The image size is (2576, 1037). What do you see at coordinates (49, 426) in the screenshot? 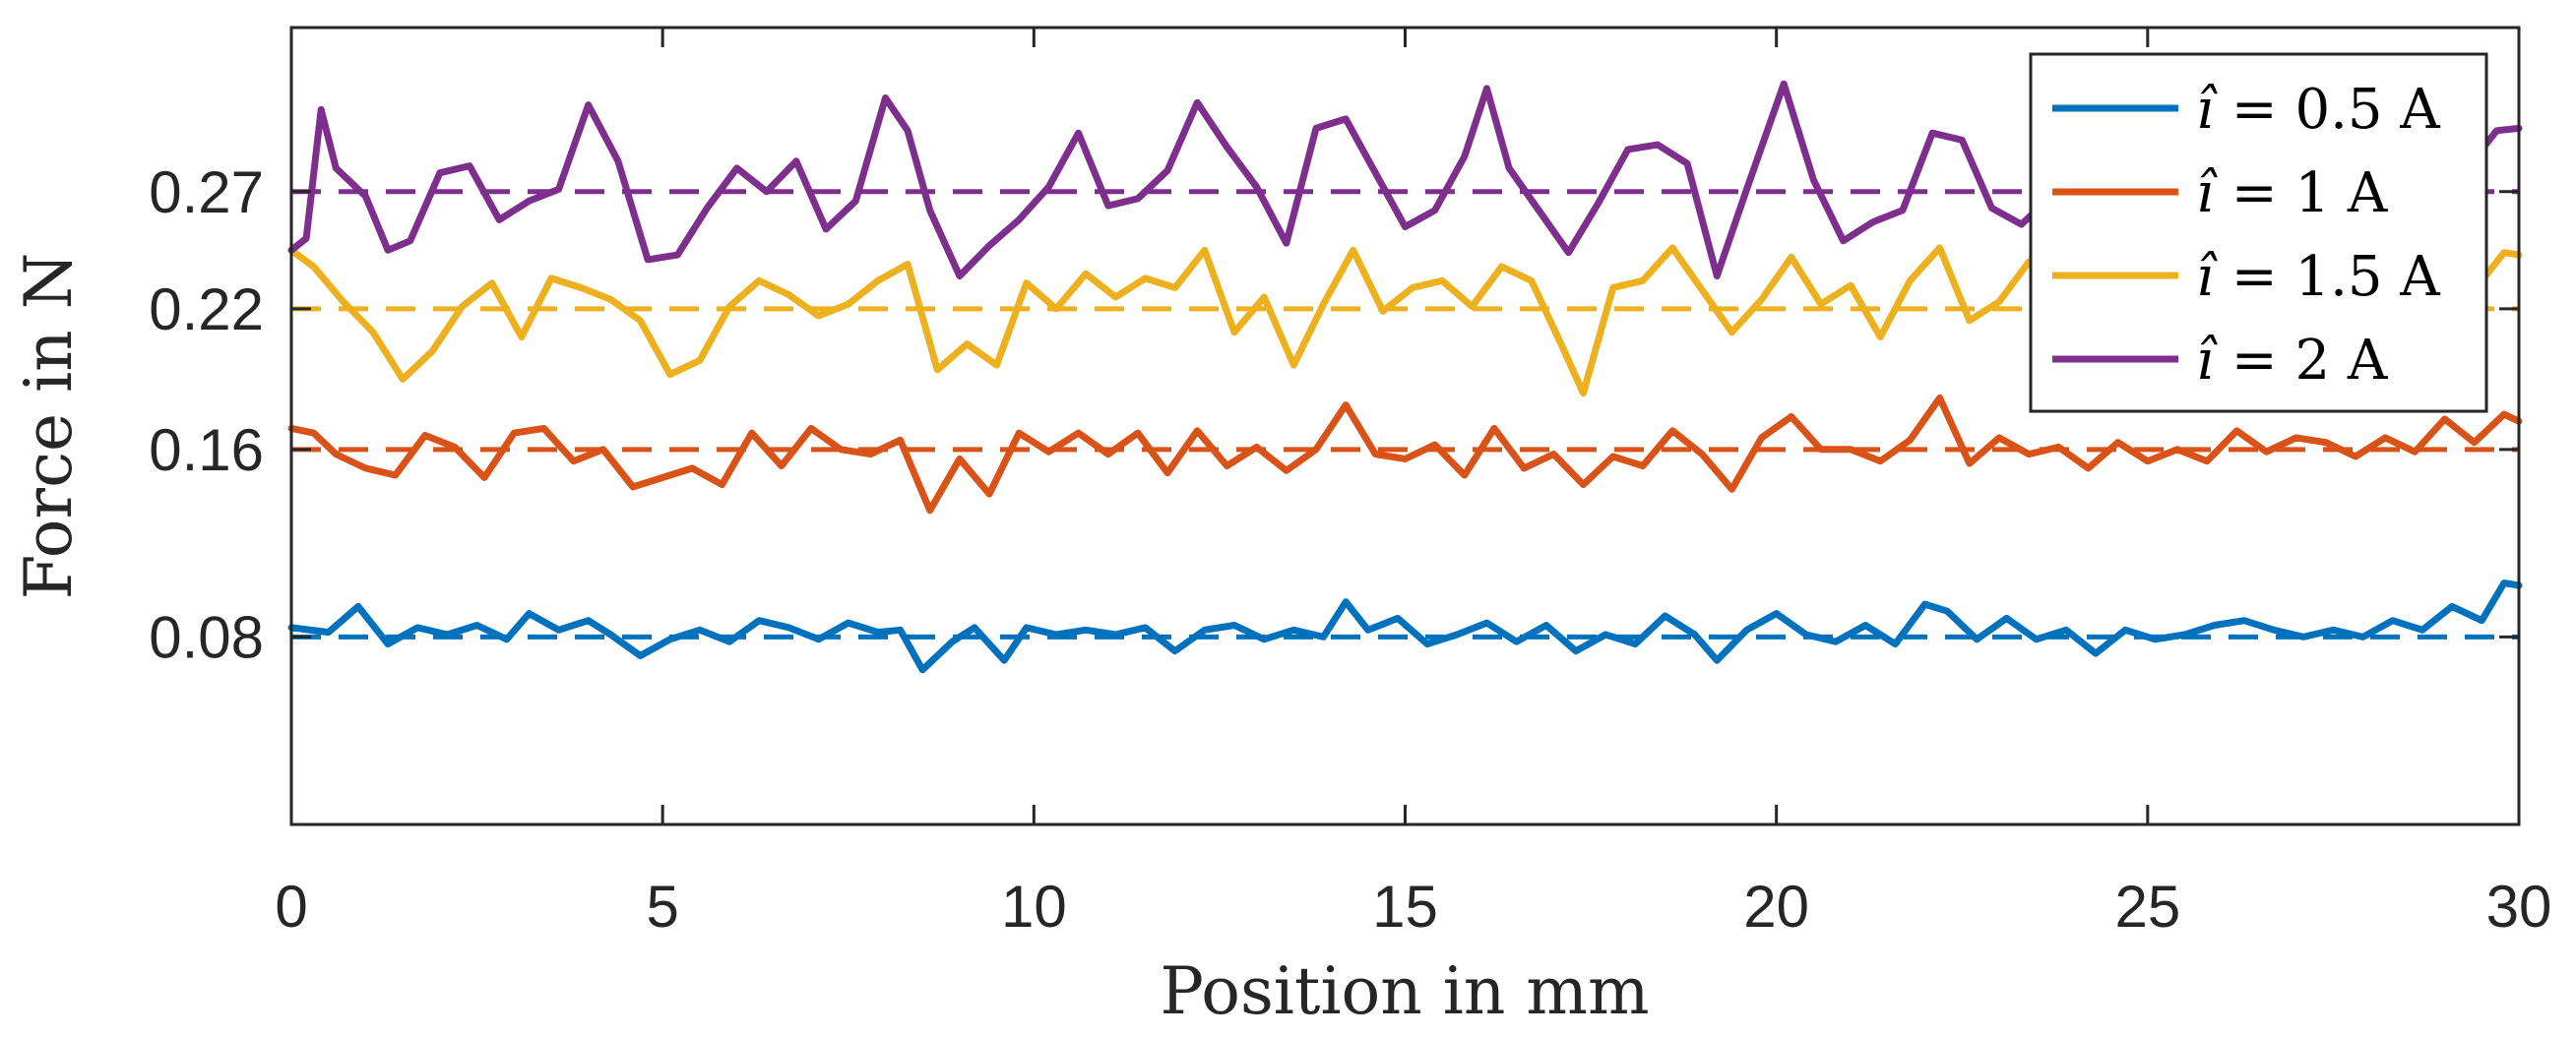
I see `y-axis-label: Force in N` at bounding box center [49, 426].